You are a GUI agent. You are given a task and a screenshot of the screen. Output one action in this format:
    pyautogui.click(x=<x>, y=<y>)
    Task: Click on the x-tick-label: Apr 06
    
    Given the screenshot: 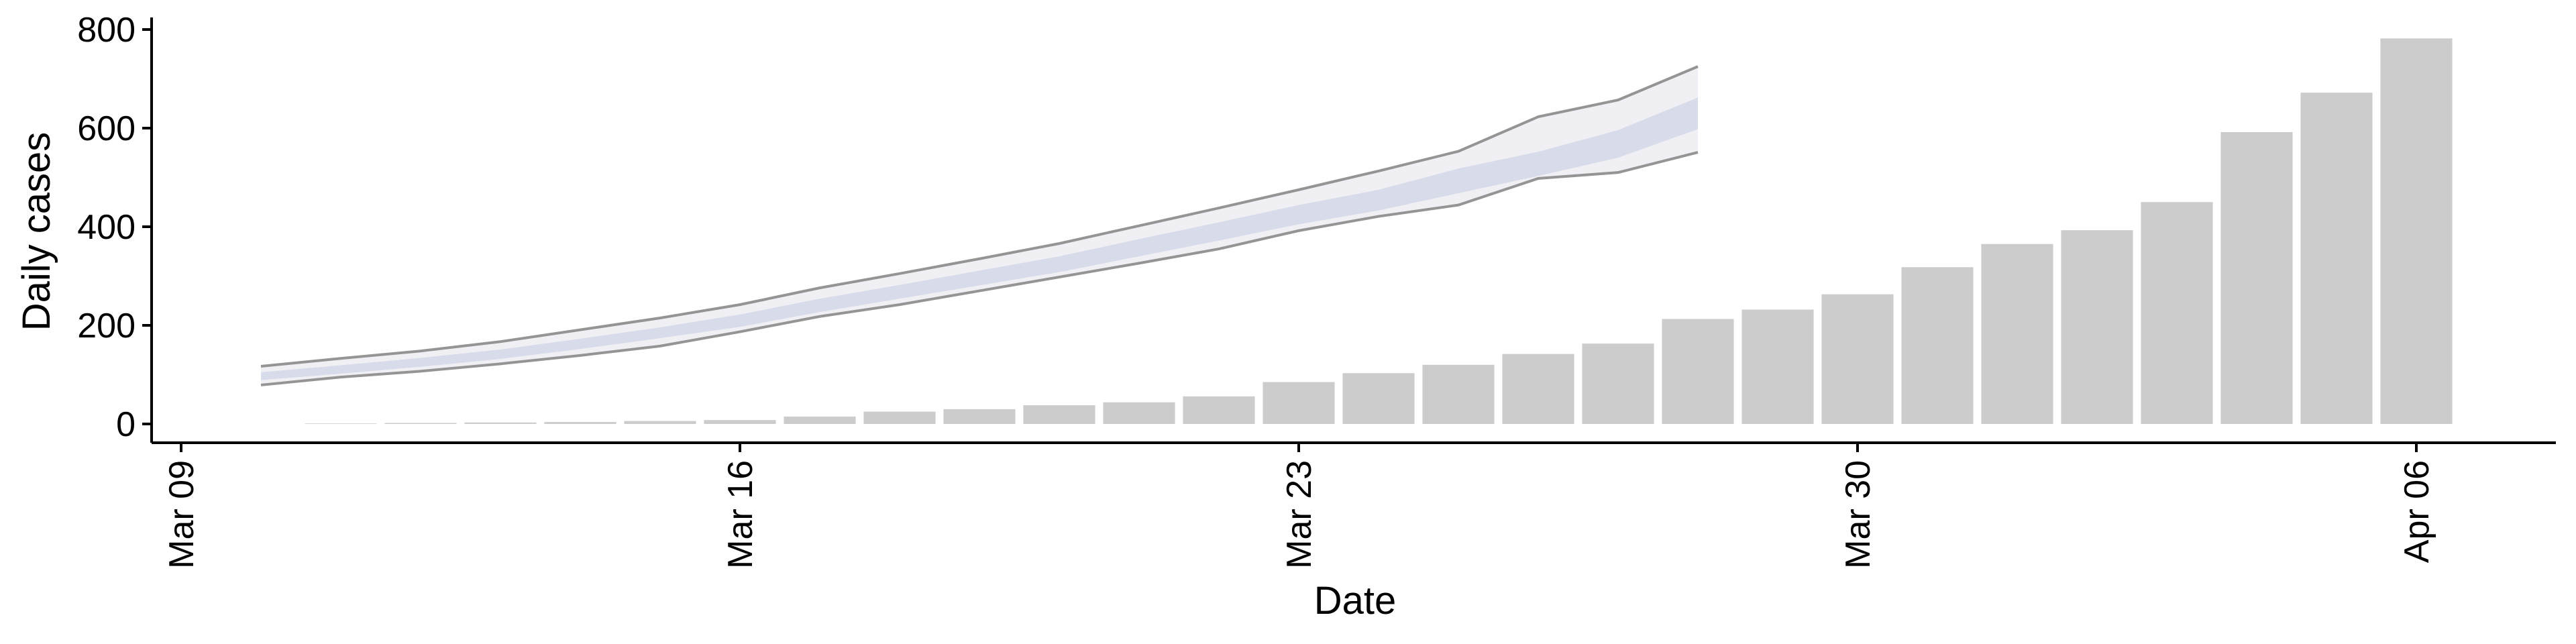 What is the action you would take?
    pyautogui.click(x=2417, y=511)
    